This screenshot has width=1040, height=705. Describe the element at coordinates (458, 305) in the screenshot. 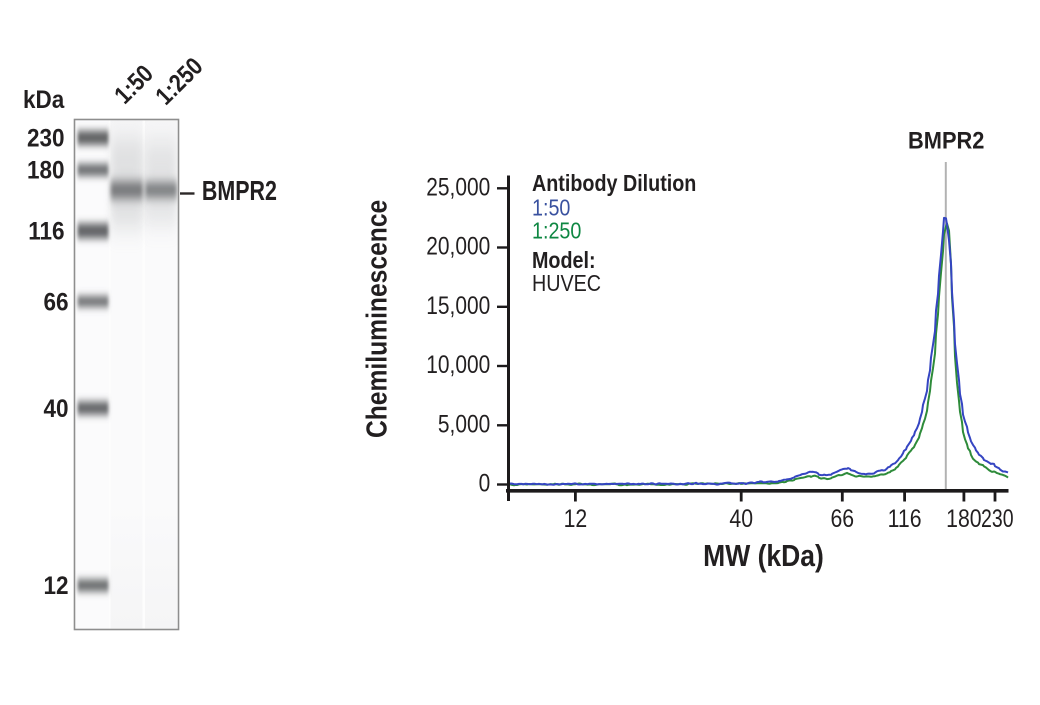

I see `svg-text: 15,000` at that location.